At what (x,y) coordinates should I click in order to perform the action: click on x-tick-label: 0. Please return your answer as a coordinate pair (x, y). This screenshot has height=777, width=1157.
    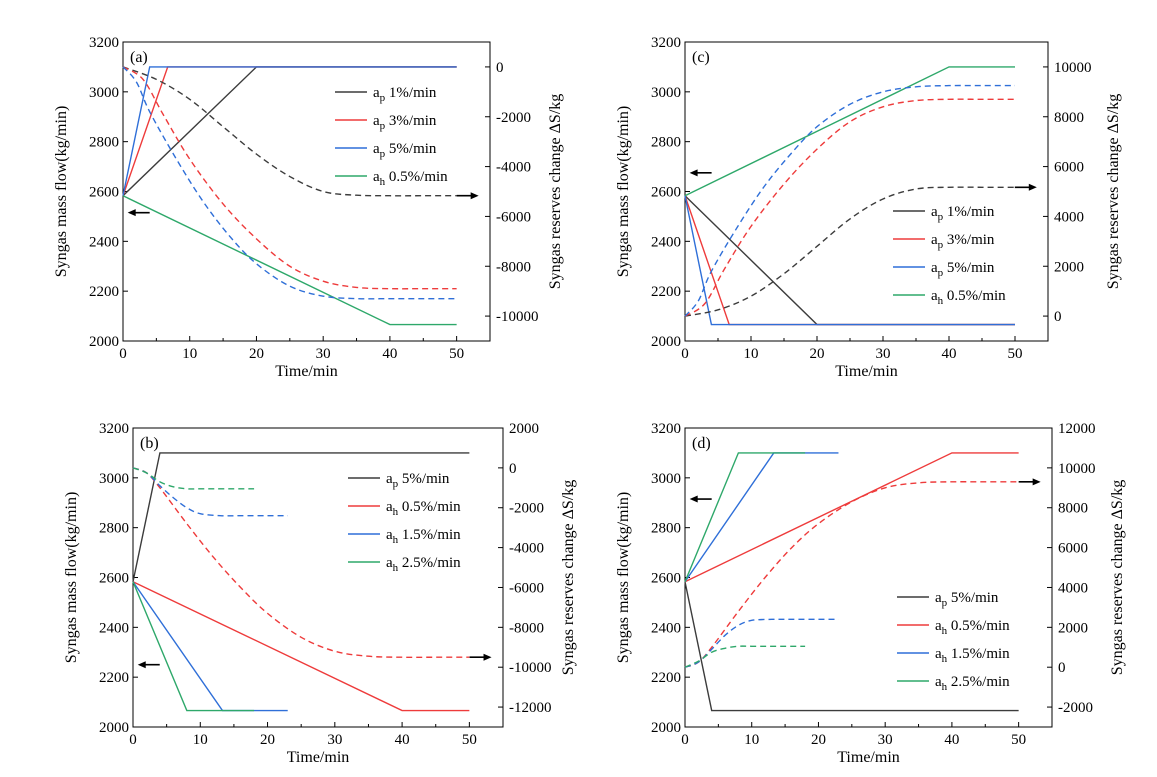
    Looking at the image, I should click on (123, 354).